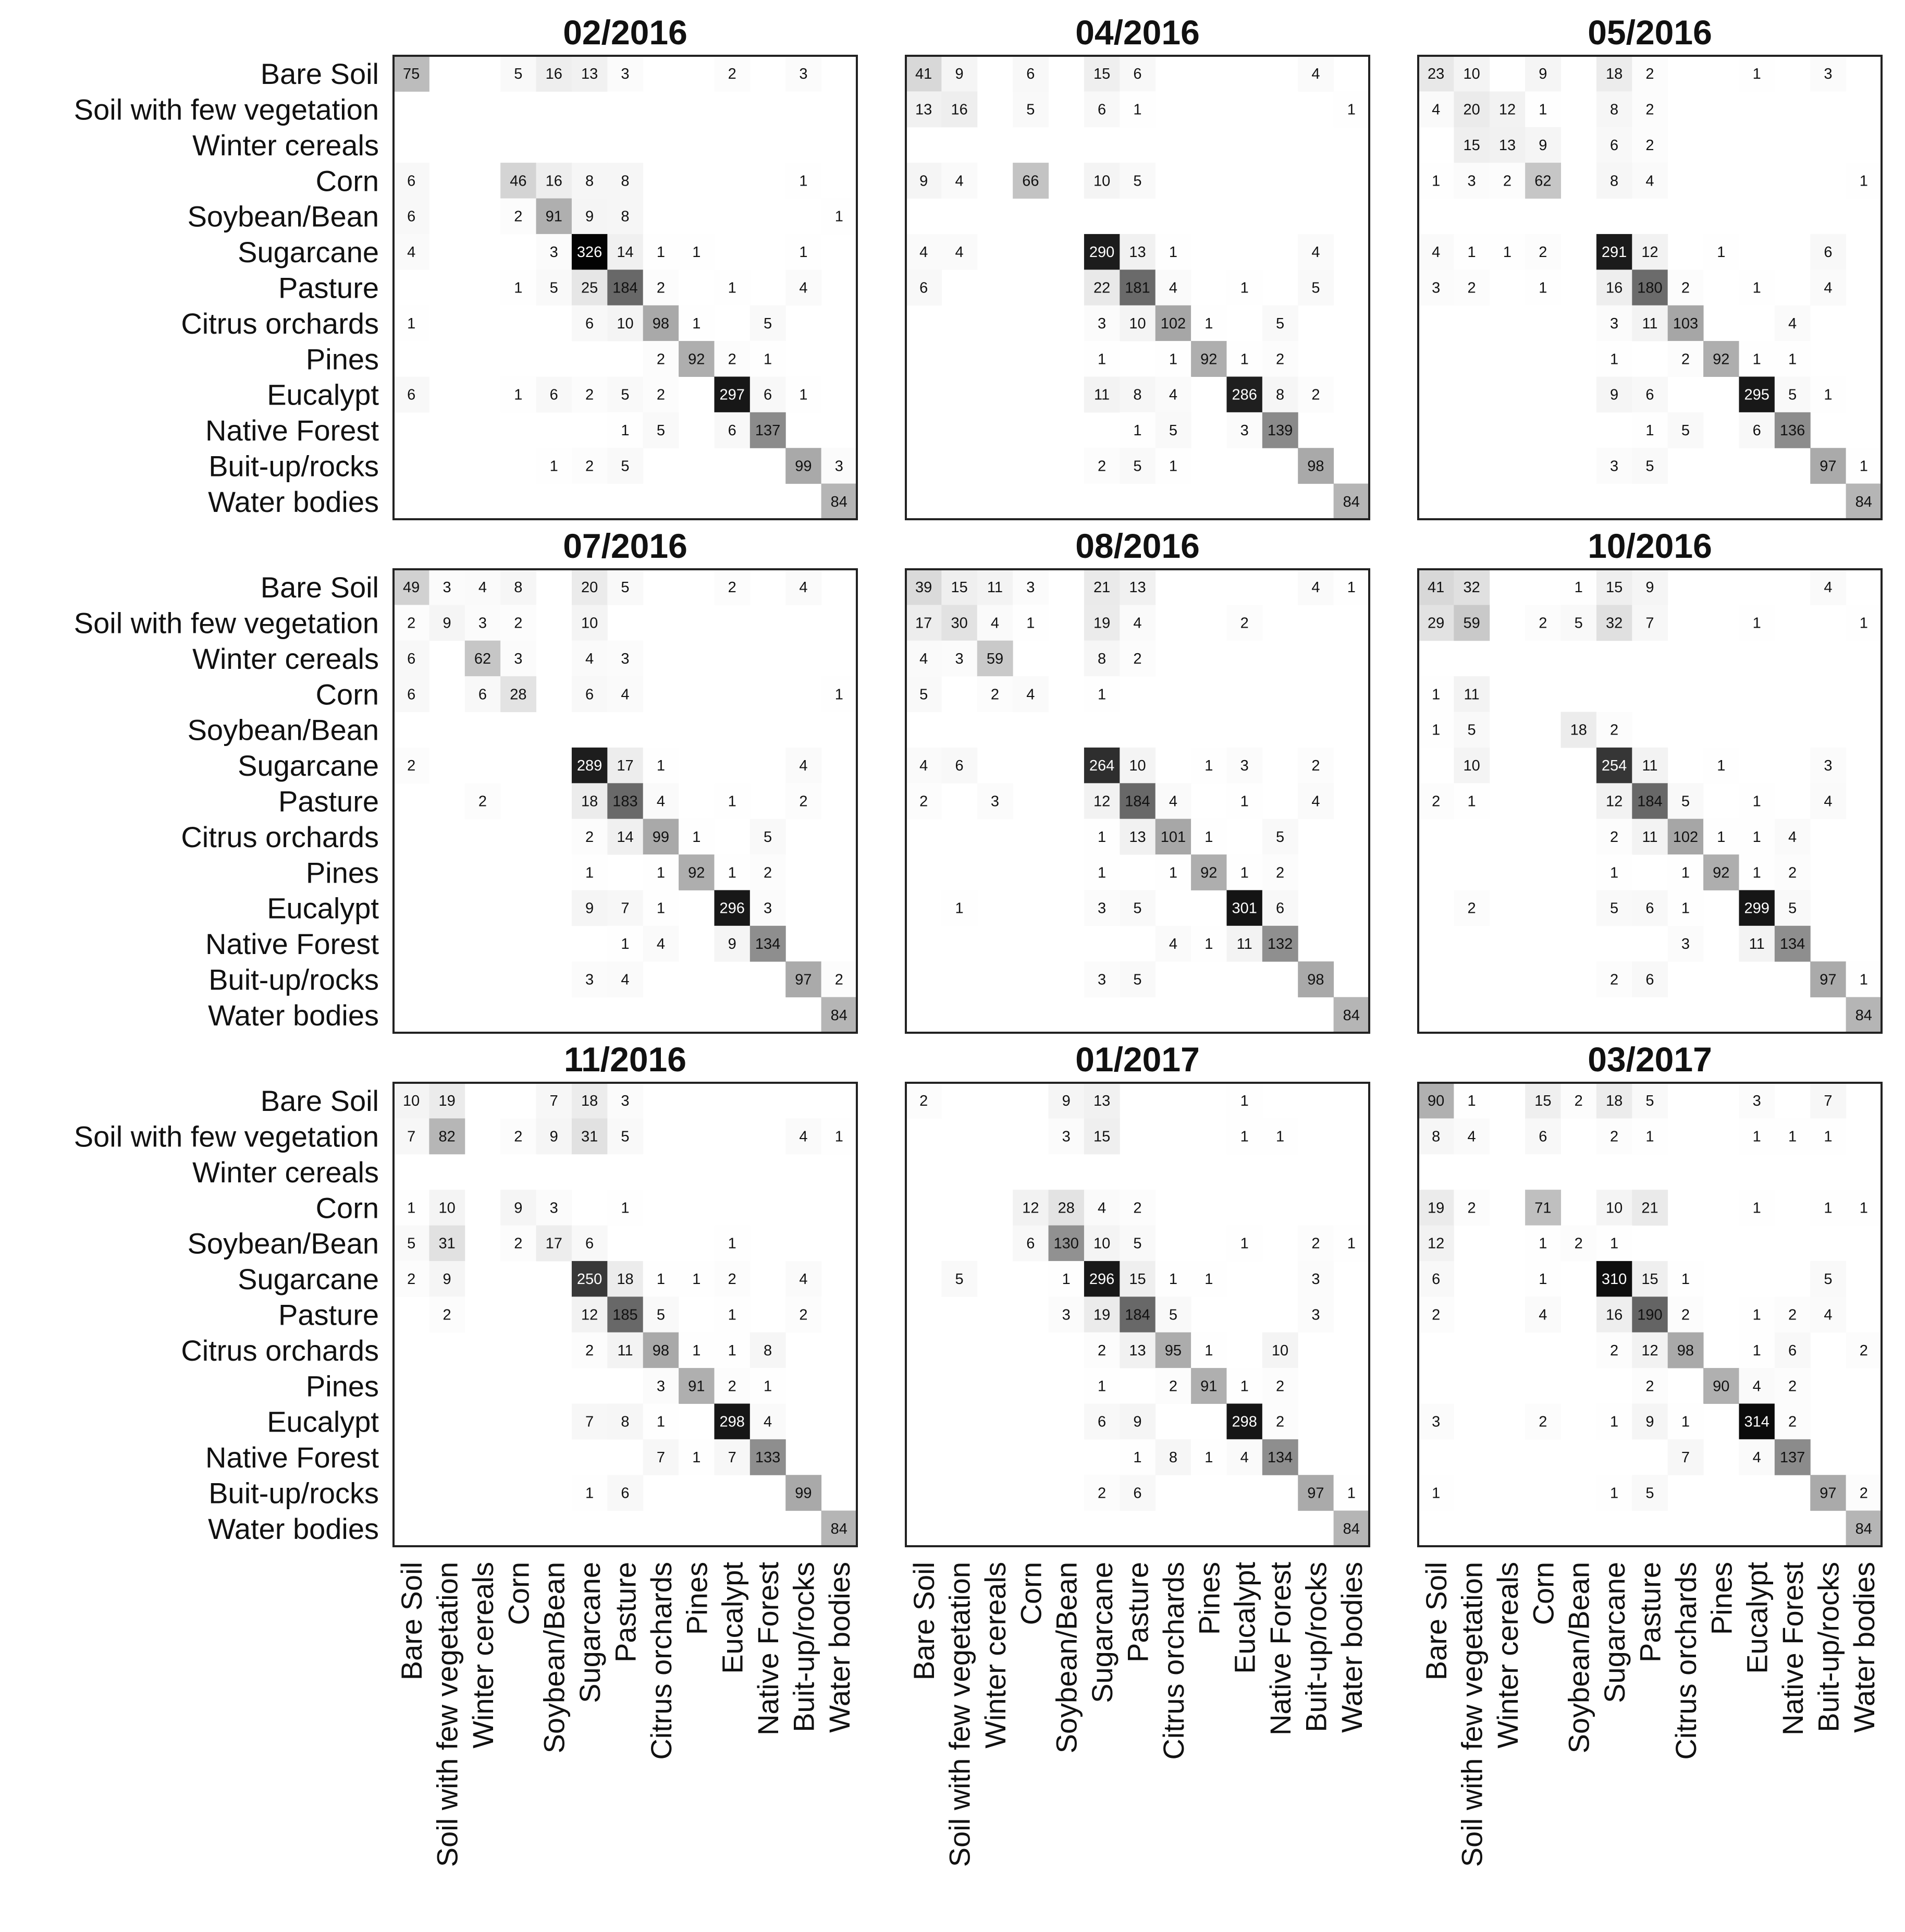 The width and height of the screenshot is (1905, 1932). I want to click on cell-value: 14, so click(625, 253).